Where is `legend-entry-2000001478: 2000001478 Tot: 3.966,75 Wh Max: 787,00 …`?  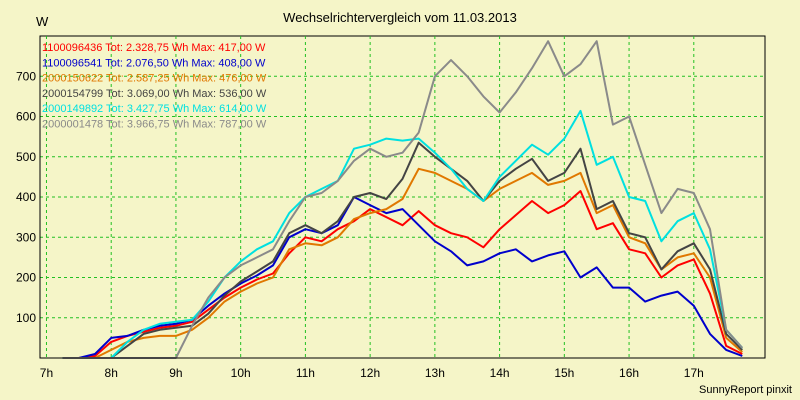 legend-entry-2000001478: 2000001478 Tot: 3.966,75 Wh Max: 787,00 … is located at coordinates (154, 125).